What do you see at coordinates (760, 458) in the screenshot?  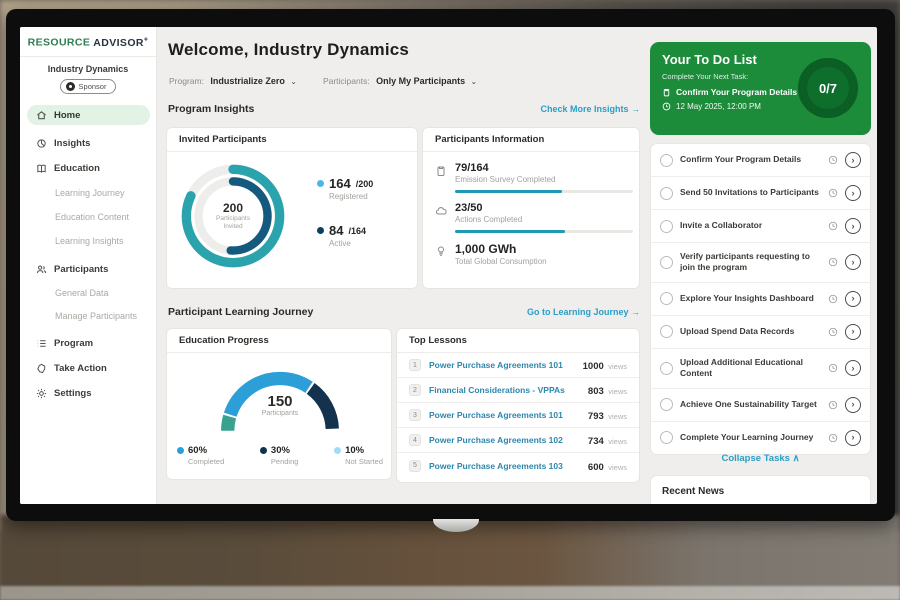 I see `collapse-tasks-link: Collapse Tasks ∧` at bounding box center [760, 458].